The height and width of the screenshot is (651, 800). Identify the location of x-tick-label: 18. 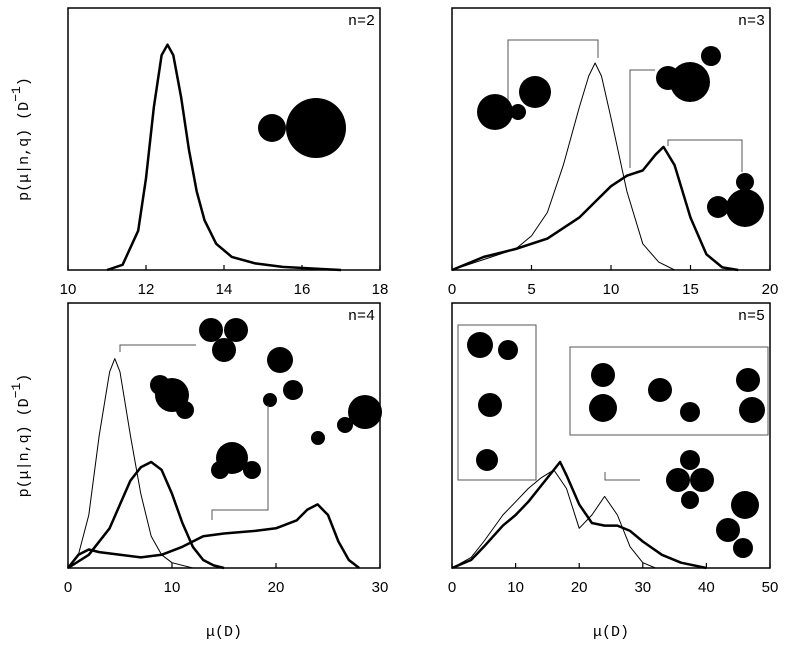
(380, 289).